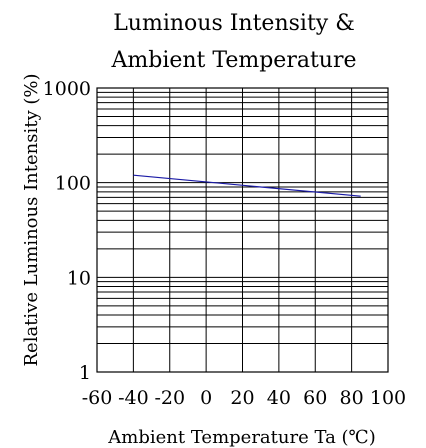 This screenshot has width=426, height=448. I want to click on x-axis-title: Ambient Temperature Ta (℃), so click(241, 437).